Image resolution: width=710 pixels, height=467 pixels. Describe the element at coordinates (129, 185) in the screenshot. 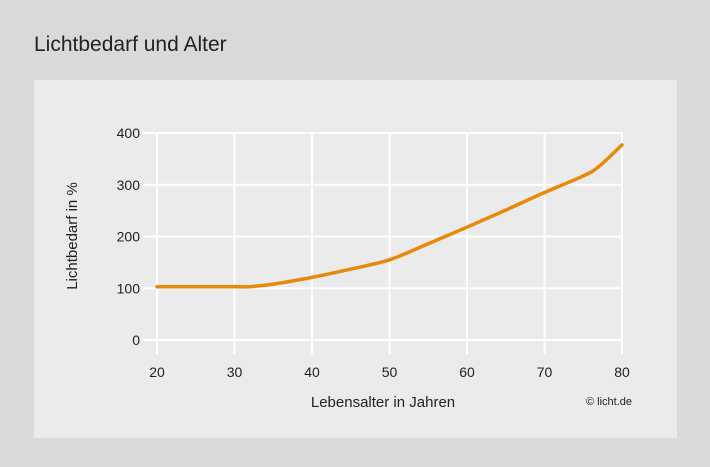

I see `y-tick-label: 300` at that location.